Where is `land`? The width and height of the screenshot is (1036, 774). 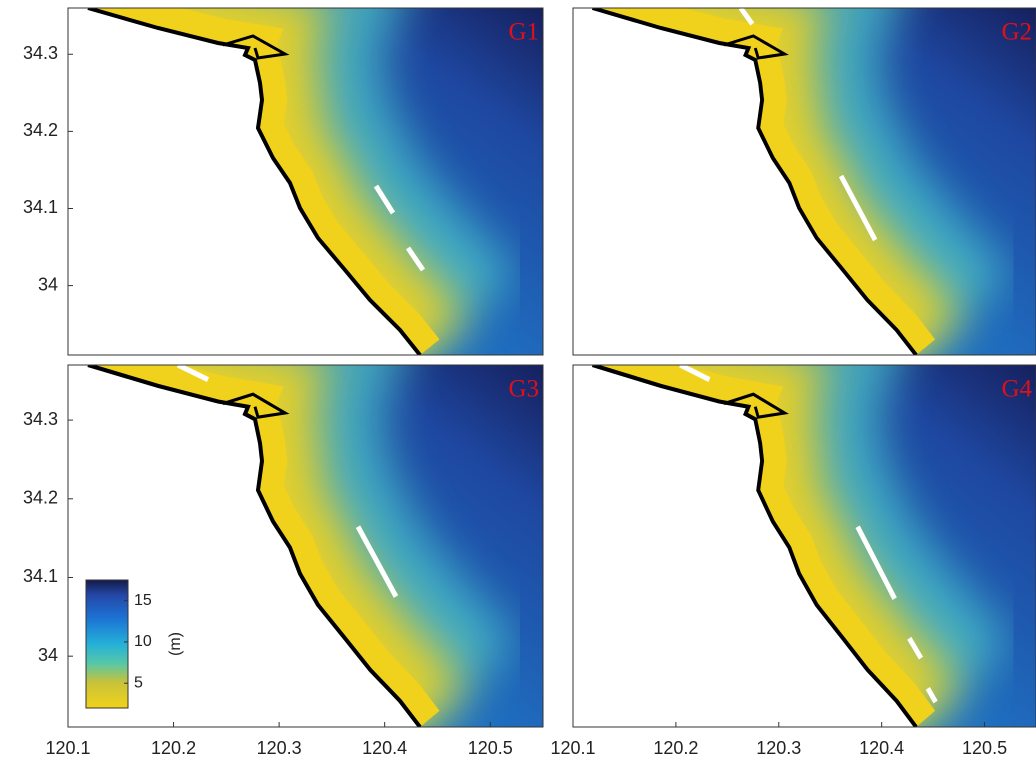
land is located at coordinates (745, 181).